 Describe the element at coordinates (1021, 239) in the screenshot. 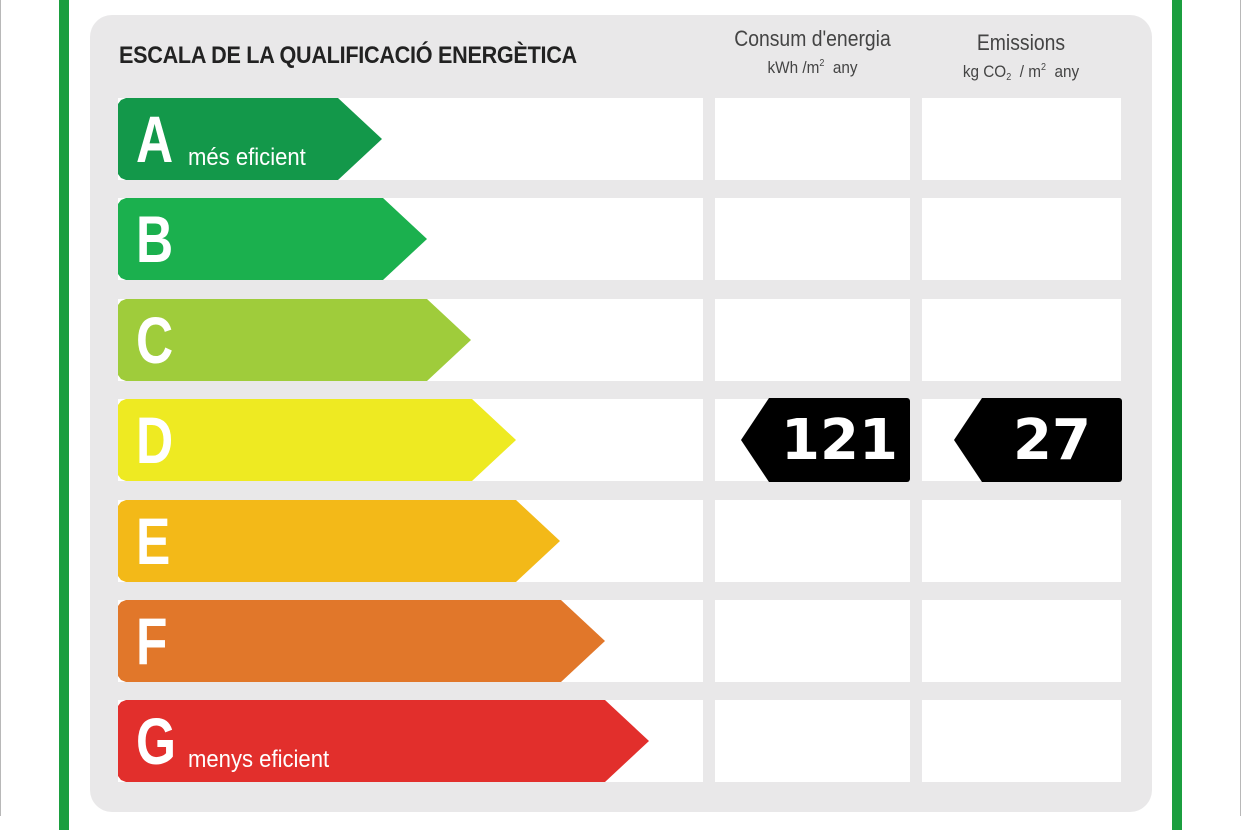

I see `co2-cell-b` at that location.